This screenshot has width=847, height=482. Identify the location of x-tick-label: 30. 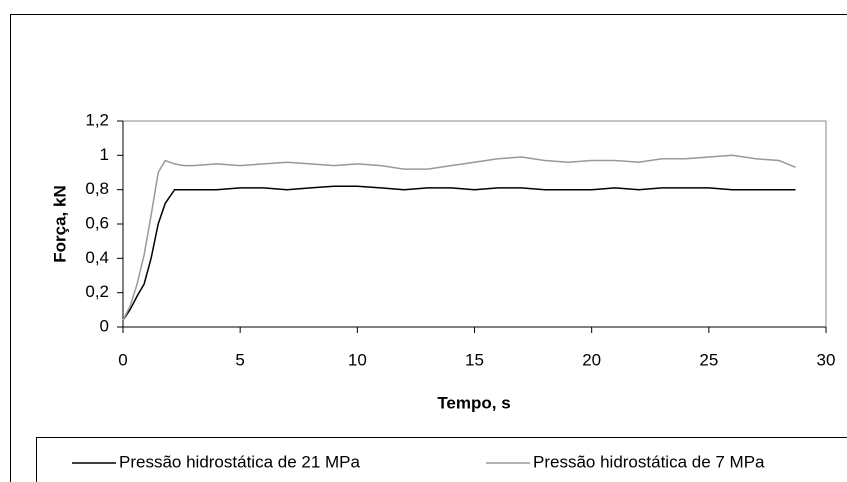
(826, 359).